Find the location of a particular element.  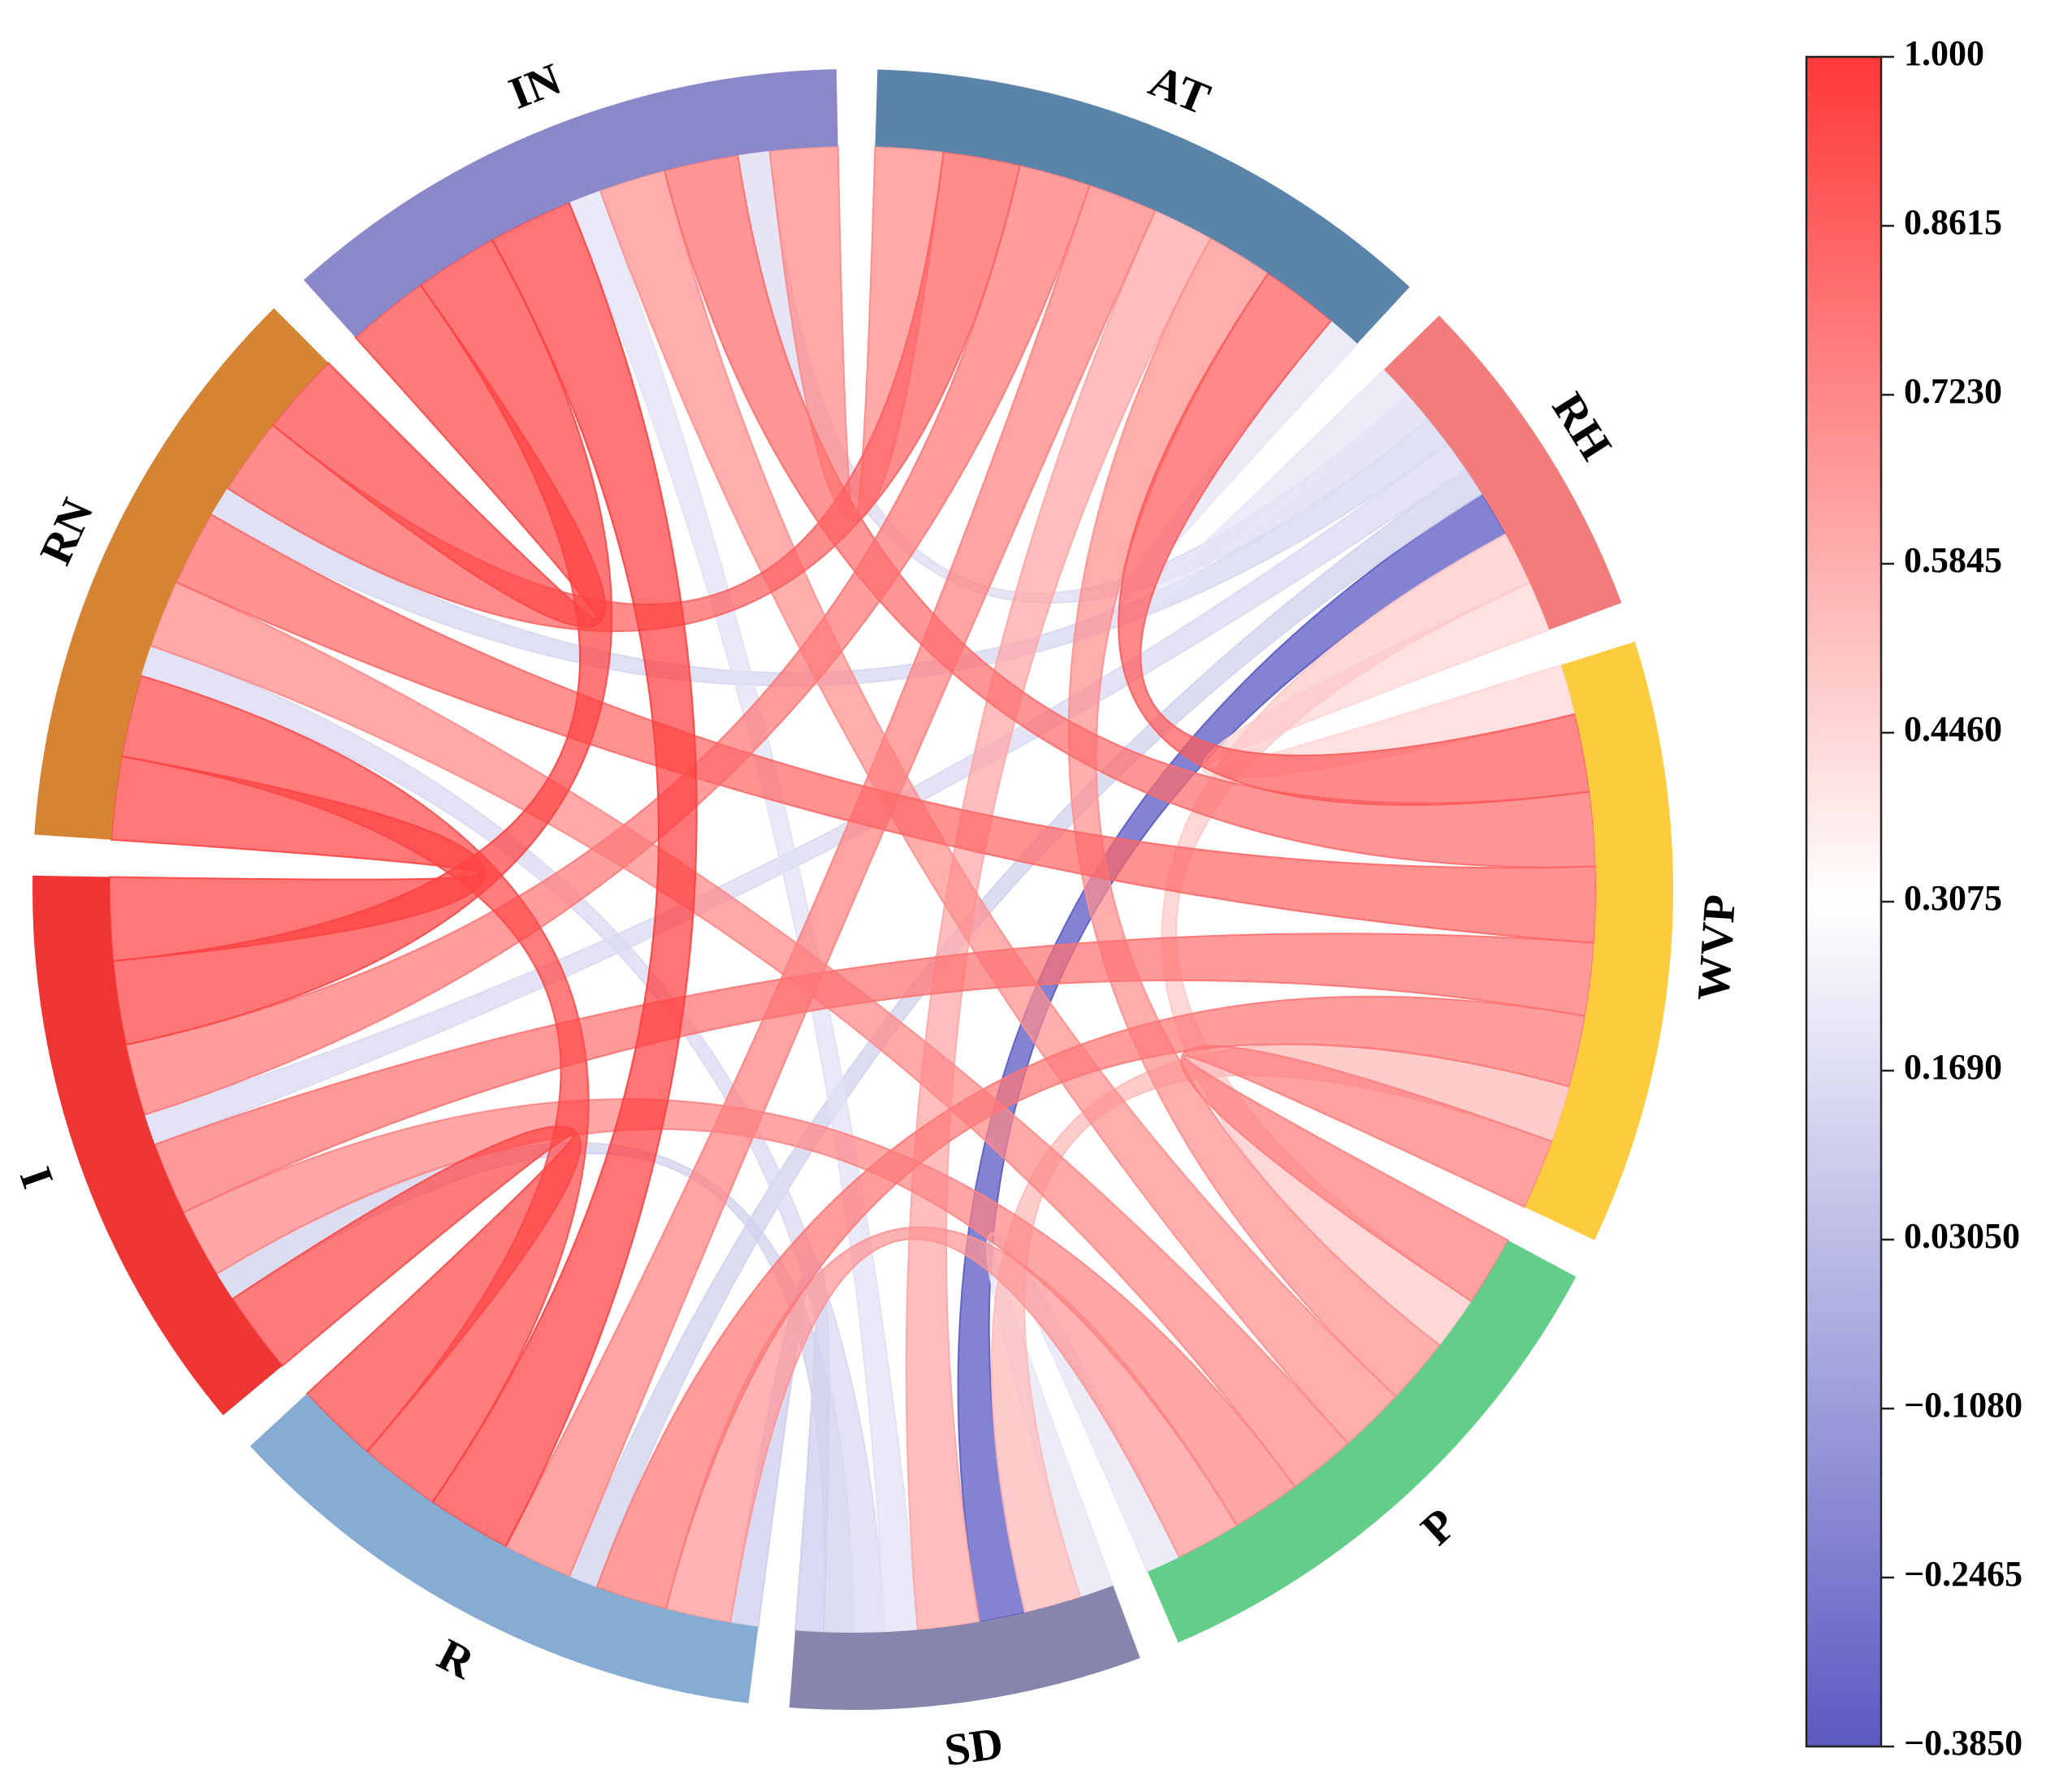

colorbar-tick-label: −0.1080 is located at coordinates (1963, 1405).